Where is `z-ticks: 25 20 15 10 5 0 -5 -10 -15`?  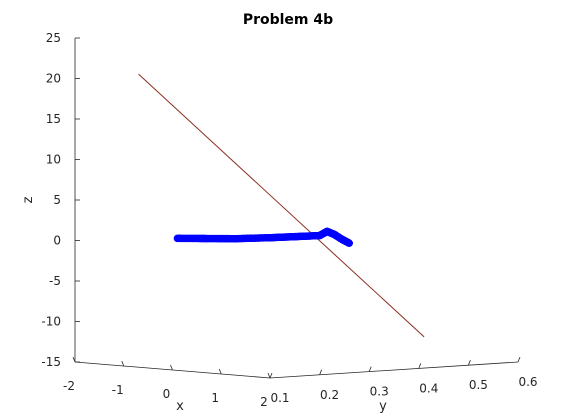 z-ticks: 25 20 15 10 5 0 -5 -10 -15 is located at coordinates (60, 200).